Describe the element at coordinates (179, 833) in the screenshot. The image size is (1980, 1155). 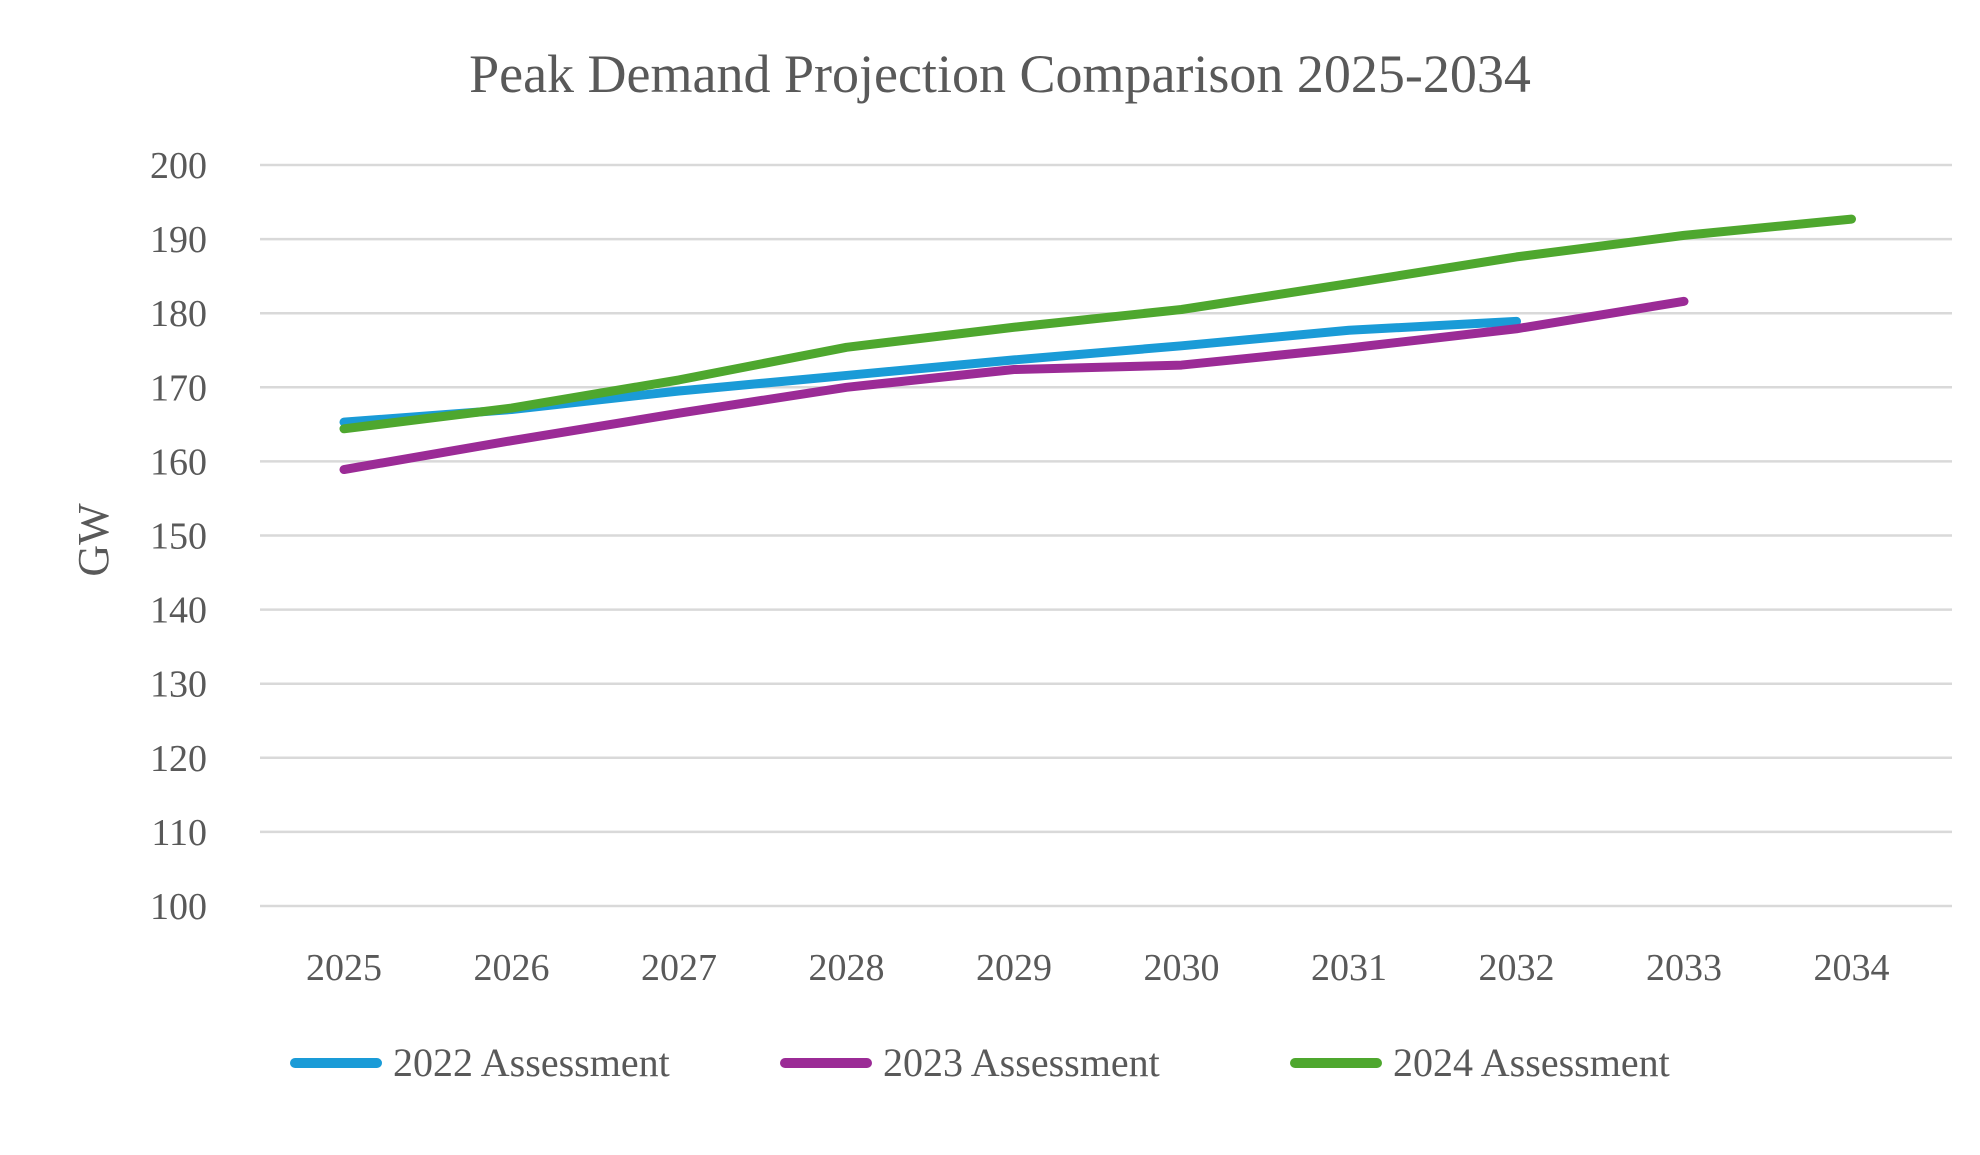
I see `y-tick-label: 110` at that location.